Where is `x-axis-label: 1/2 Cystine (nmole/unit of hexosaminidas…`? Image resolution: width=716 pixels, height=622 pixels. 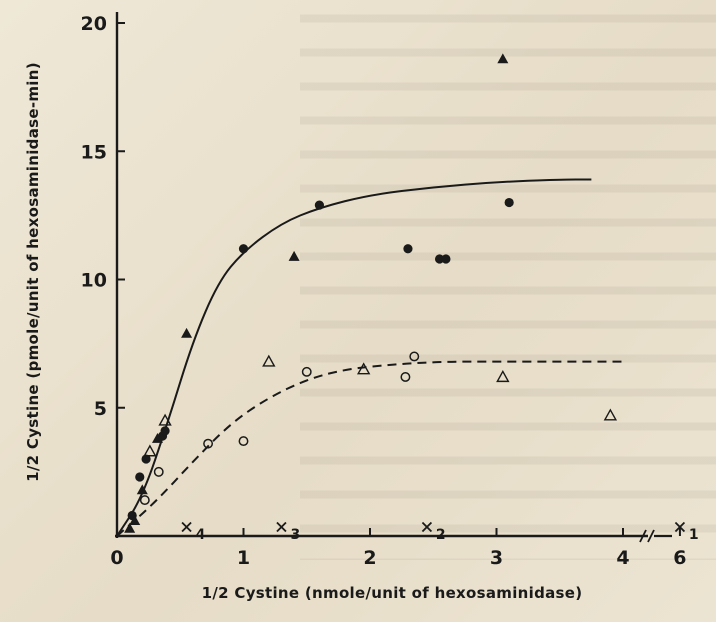
x-axis-label: 1/2 Cystine (nmole/unit of hexosaminidas… is located at coordinates (392, 593).